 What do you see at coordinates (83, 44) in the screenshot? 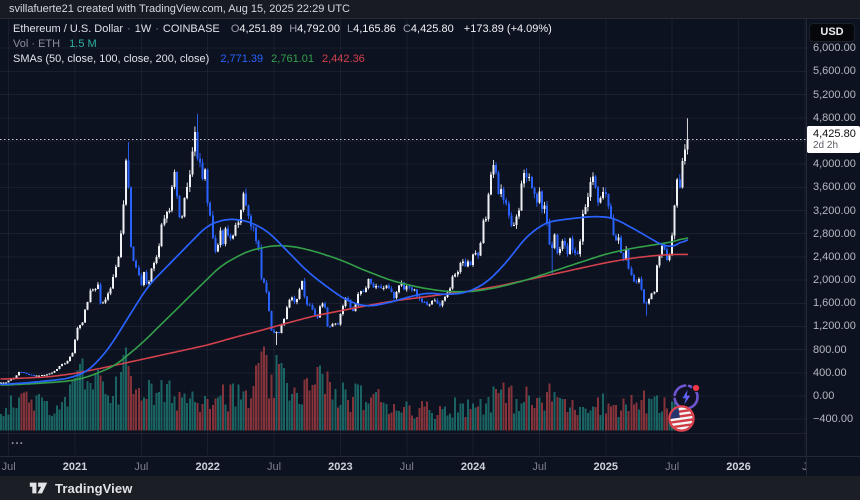
I see `volume-value: 1.5 M` at bounding box center [83, 44].